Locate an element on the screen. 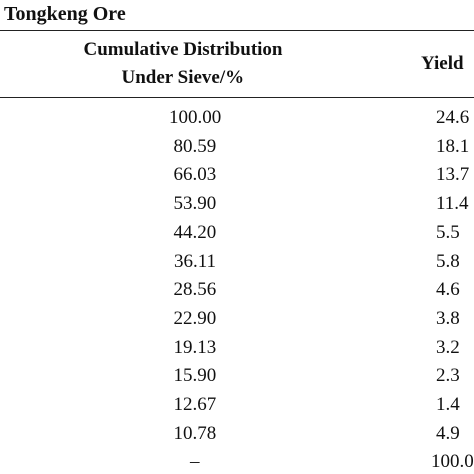 This screenshot has width=474, height=474. table-cell: – is located at coordinates (195, 462).